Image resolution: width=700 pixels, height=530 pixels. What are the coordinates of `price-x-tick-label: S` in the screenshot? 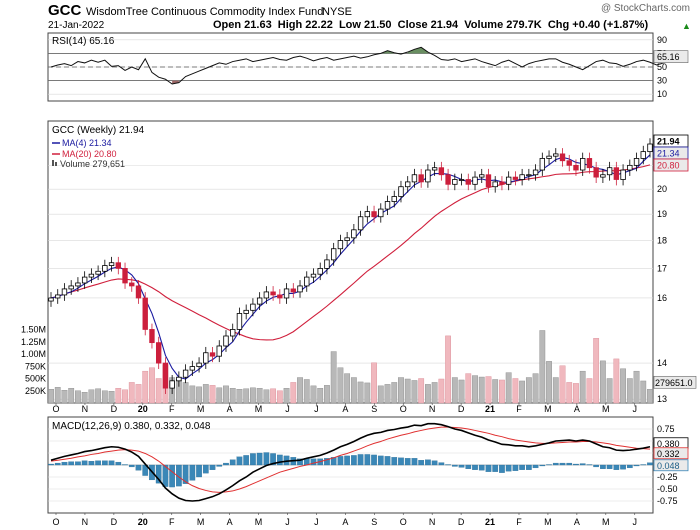 It's located at (374, 409).